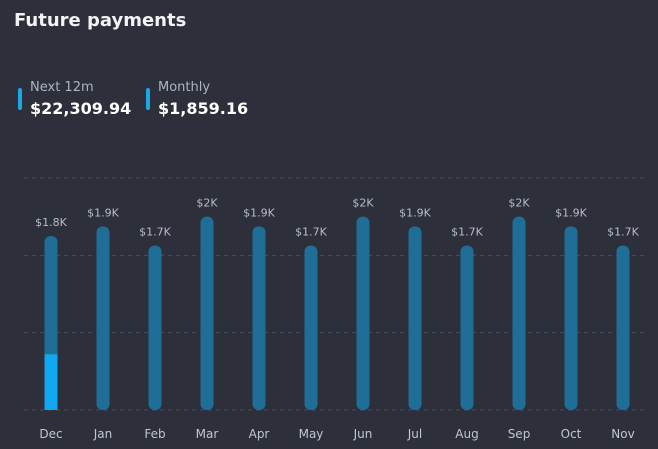 This screenshot has width=658, height=449. What do you see at coordinates (203, 108) in the screenshot?
I see `stat-value: $1,859.16` at bounding box center [203, 108].